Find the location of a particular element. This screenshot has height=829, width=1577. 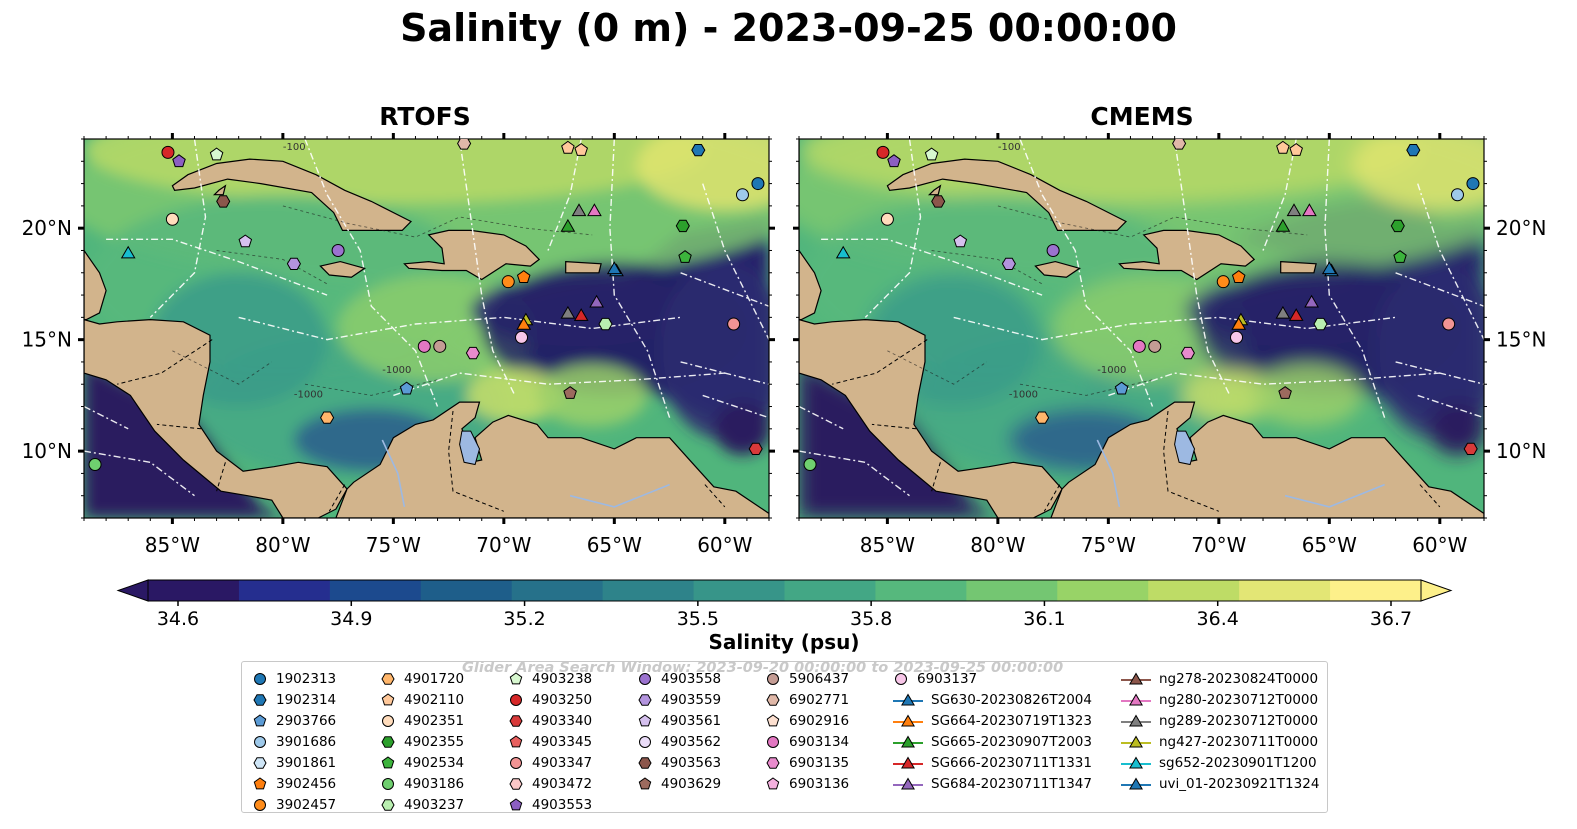

legend-label: SG684-20230711T1347 is located at coordinates (1011, 783).